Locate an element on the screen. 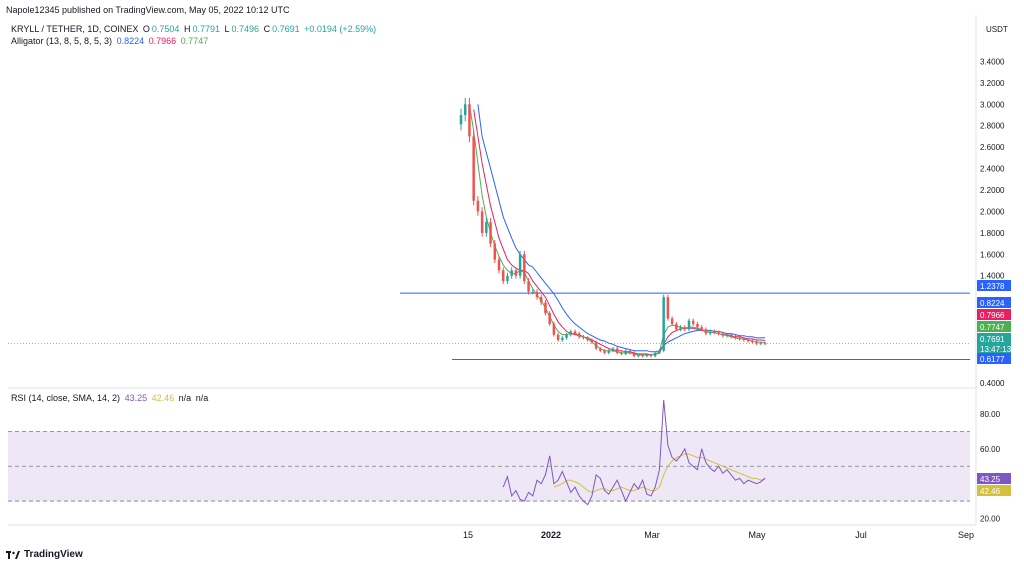 Image resolution: width=1024 pixels, height=567 pixels. rsi-tick-label: 60.00 is located at coordinates (990, 449).